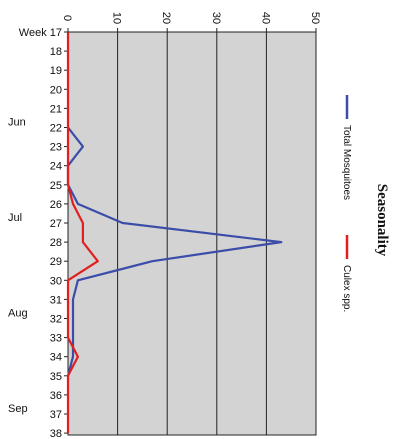  Describe the element at coordinates (56, 129) in the screenshot. I see `week-tick-label: 22` at that location.